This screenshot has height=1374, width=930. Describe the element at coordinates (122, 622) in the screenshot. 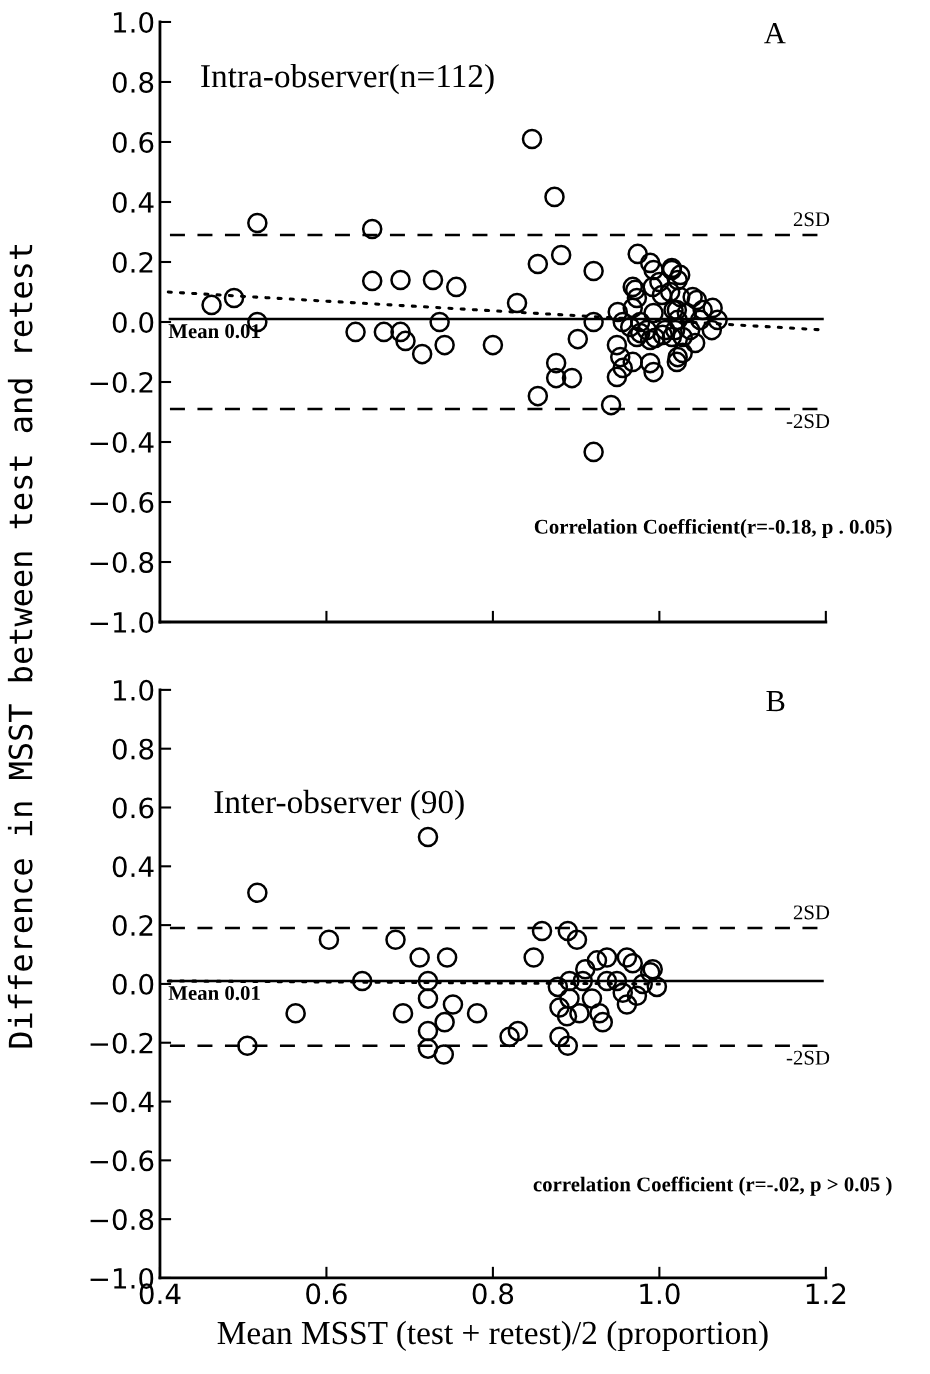

I see `y-tick-label: −1.0` at that location.